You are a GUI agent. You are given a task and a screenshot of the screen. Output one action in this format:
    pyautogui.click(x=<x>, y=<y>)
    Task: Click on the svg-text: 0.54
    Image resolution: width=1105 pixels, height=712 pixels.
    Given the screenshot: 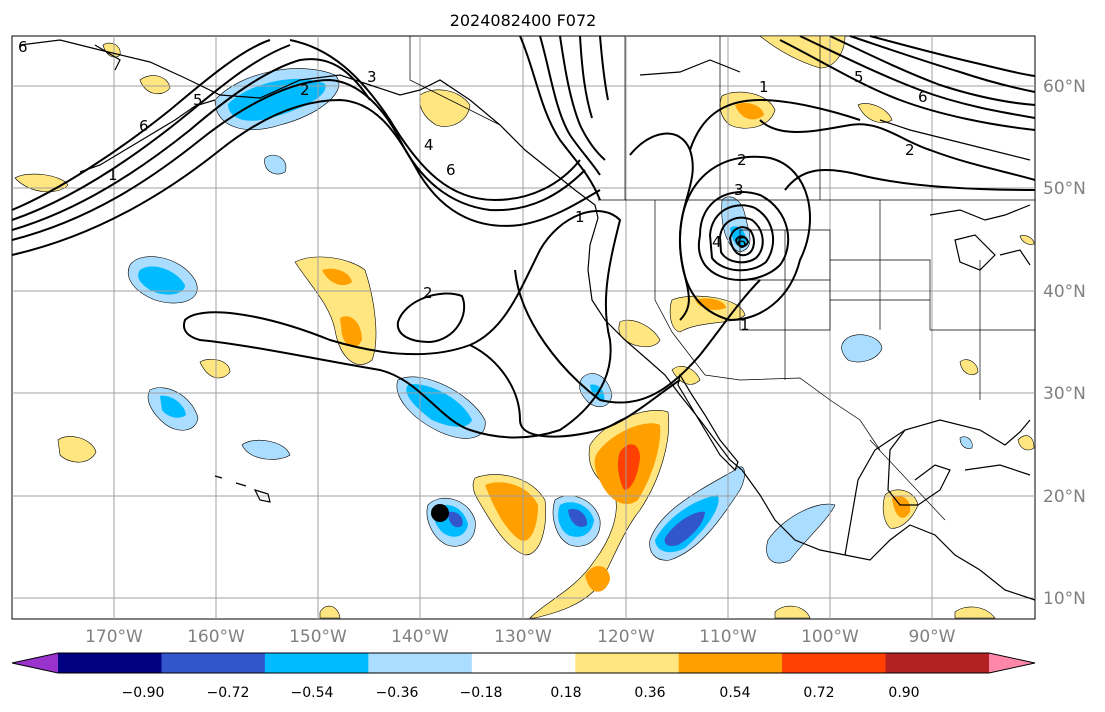 What is the action you would take?
    pyautogui.click(x=734, y=693)
    